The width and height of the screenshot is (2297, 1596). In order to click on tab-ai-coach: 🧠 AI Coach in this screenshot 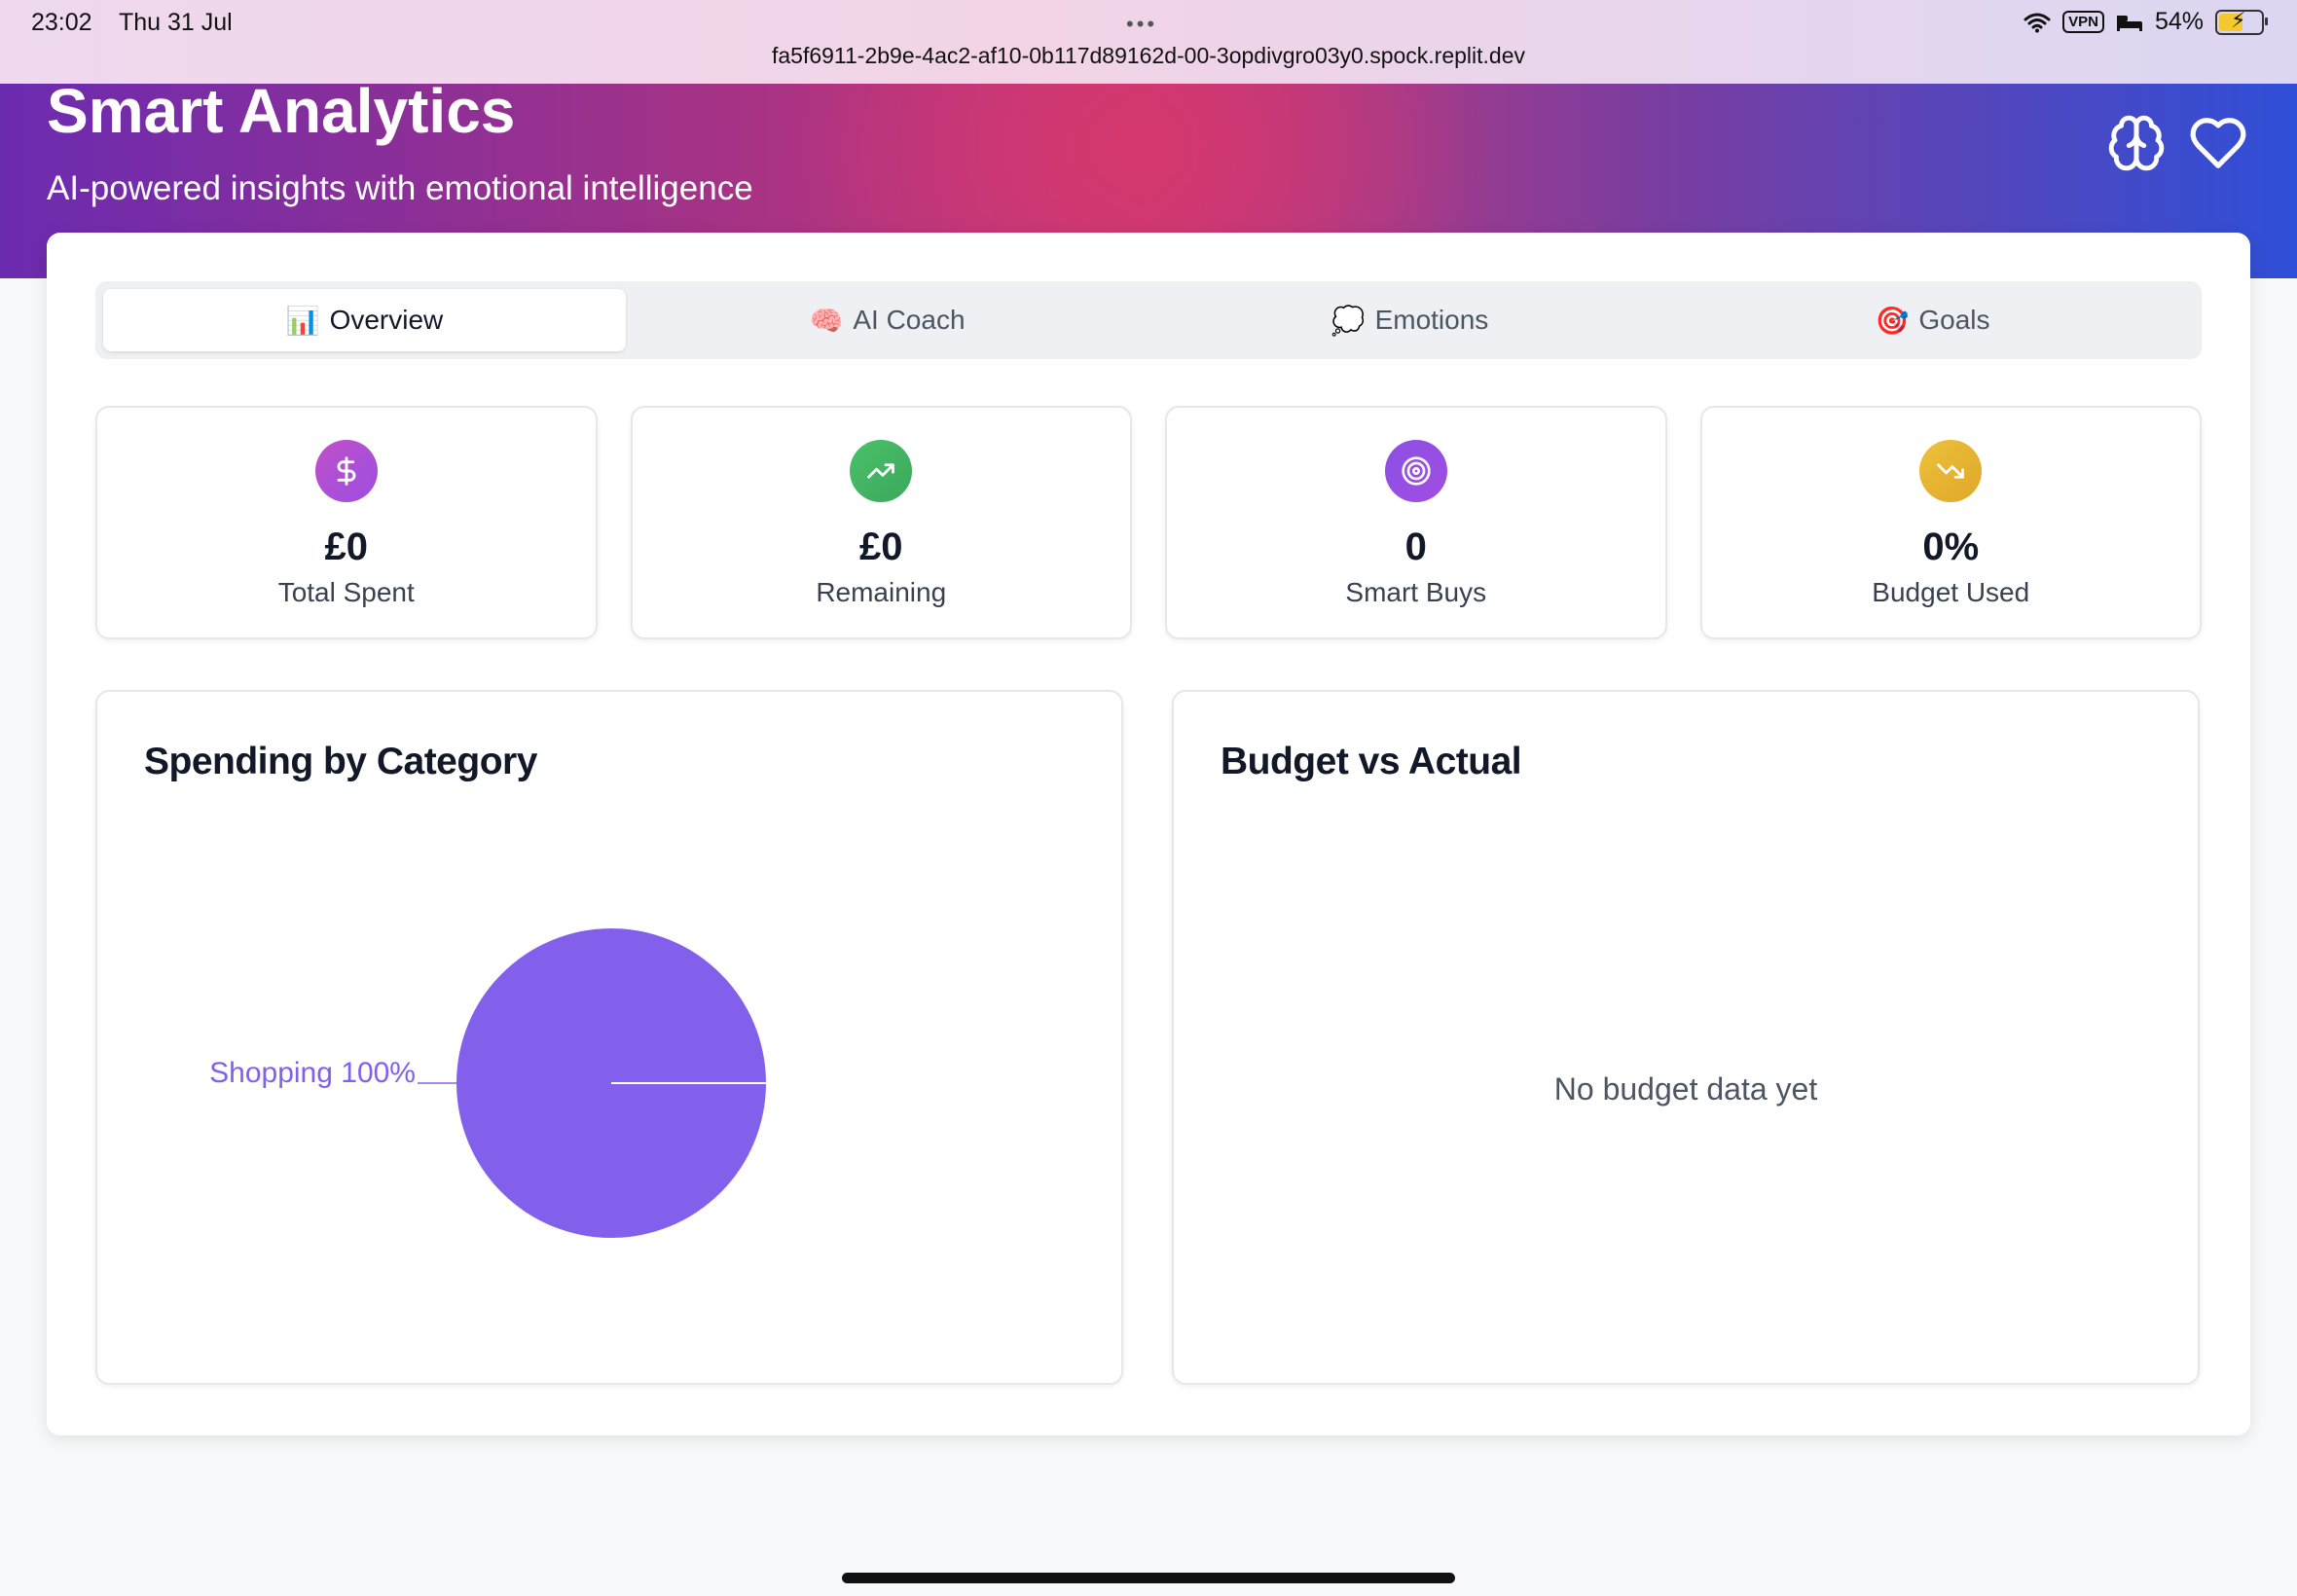, I will do `click(887, 320)`.